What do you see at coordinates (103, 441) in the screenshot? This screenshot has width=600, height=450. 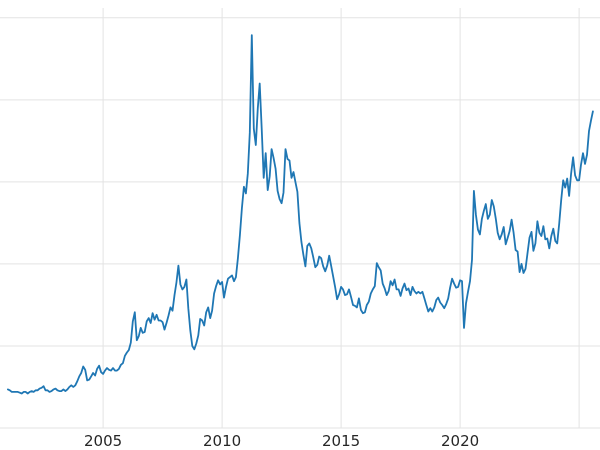 I see `x-tick-label: 2005` at bounding box center [103, 441].